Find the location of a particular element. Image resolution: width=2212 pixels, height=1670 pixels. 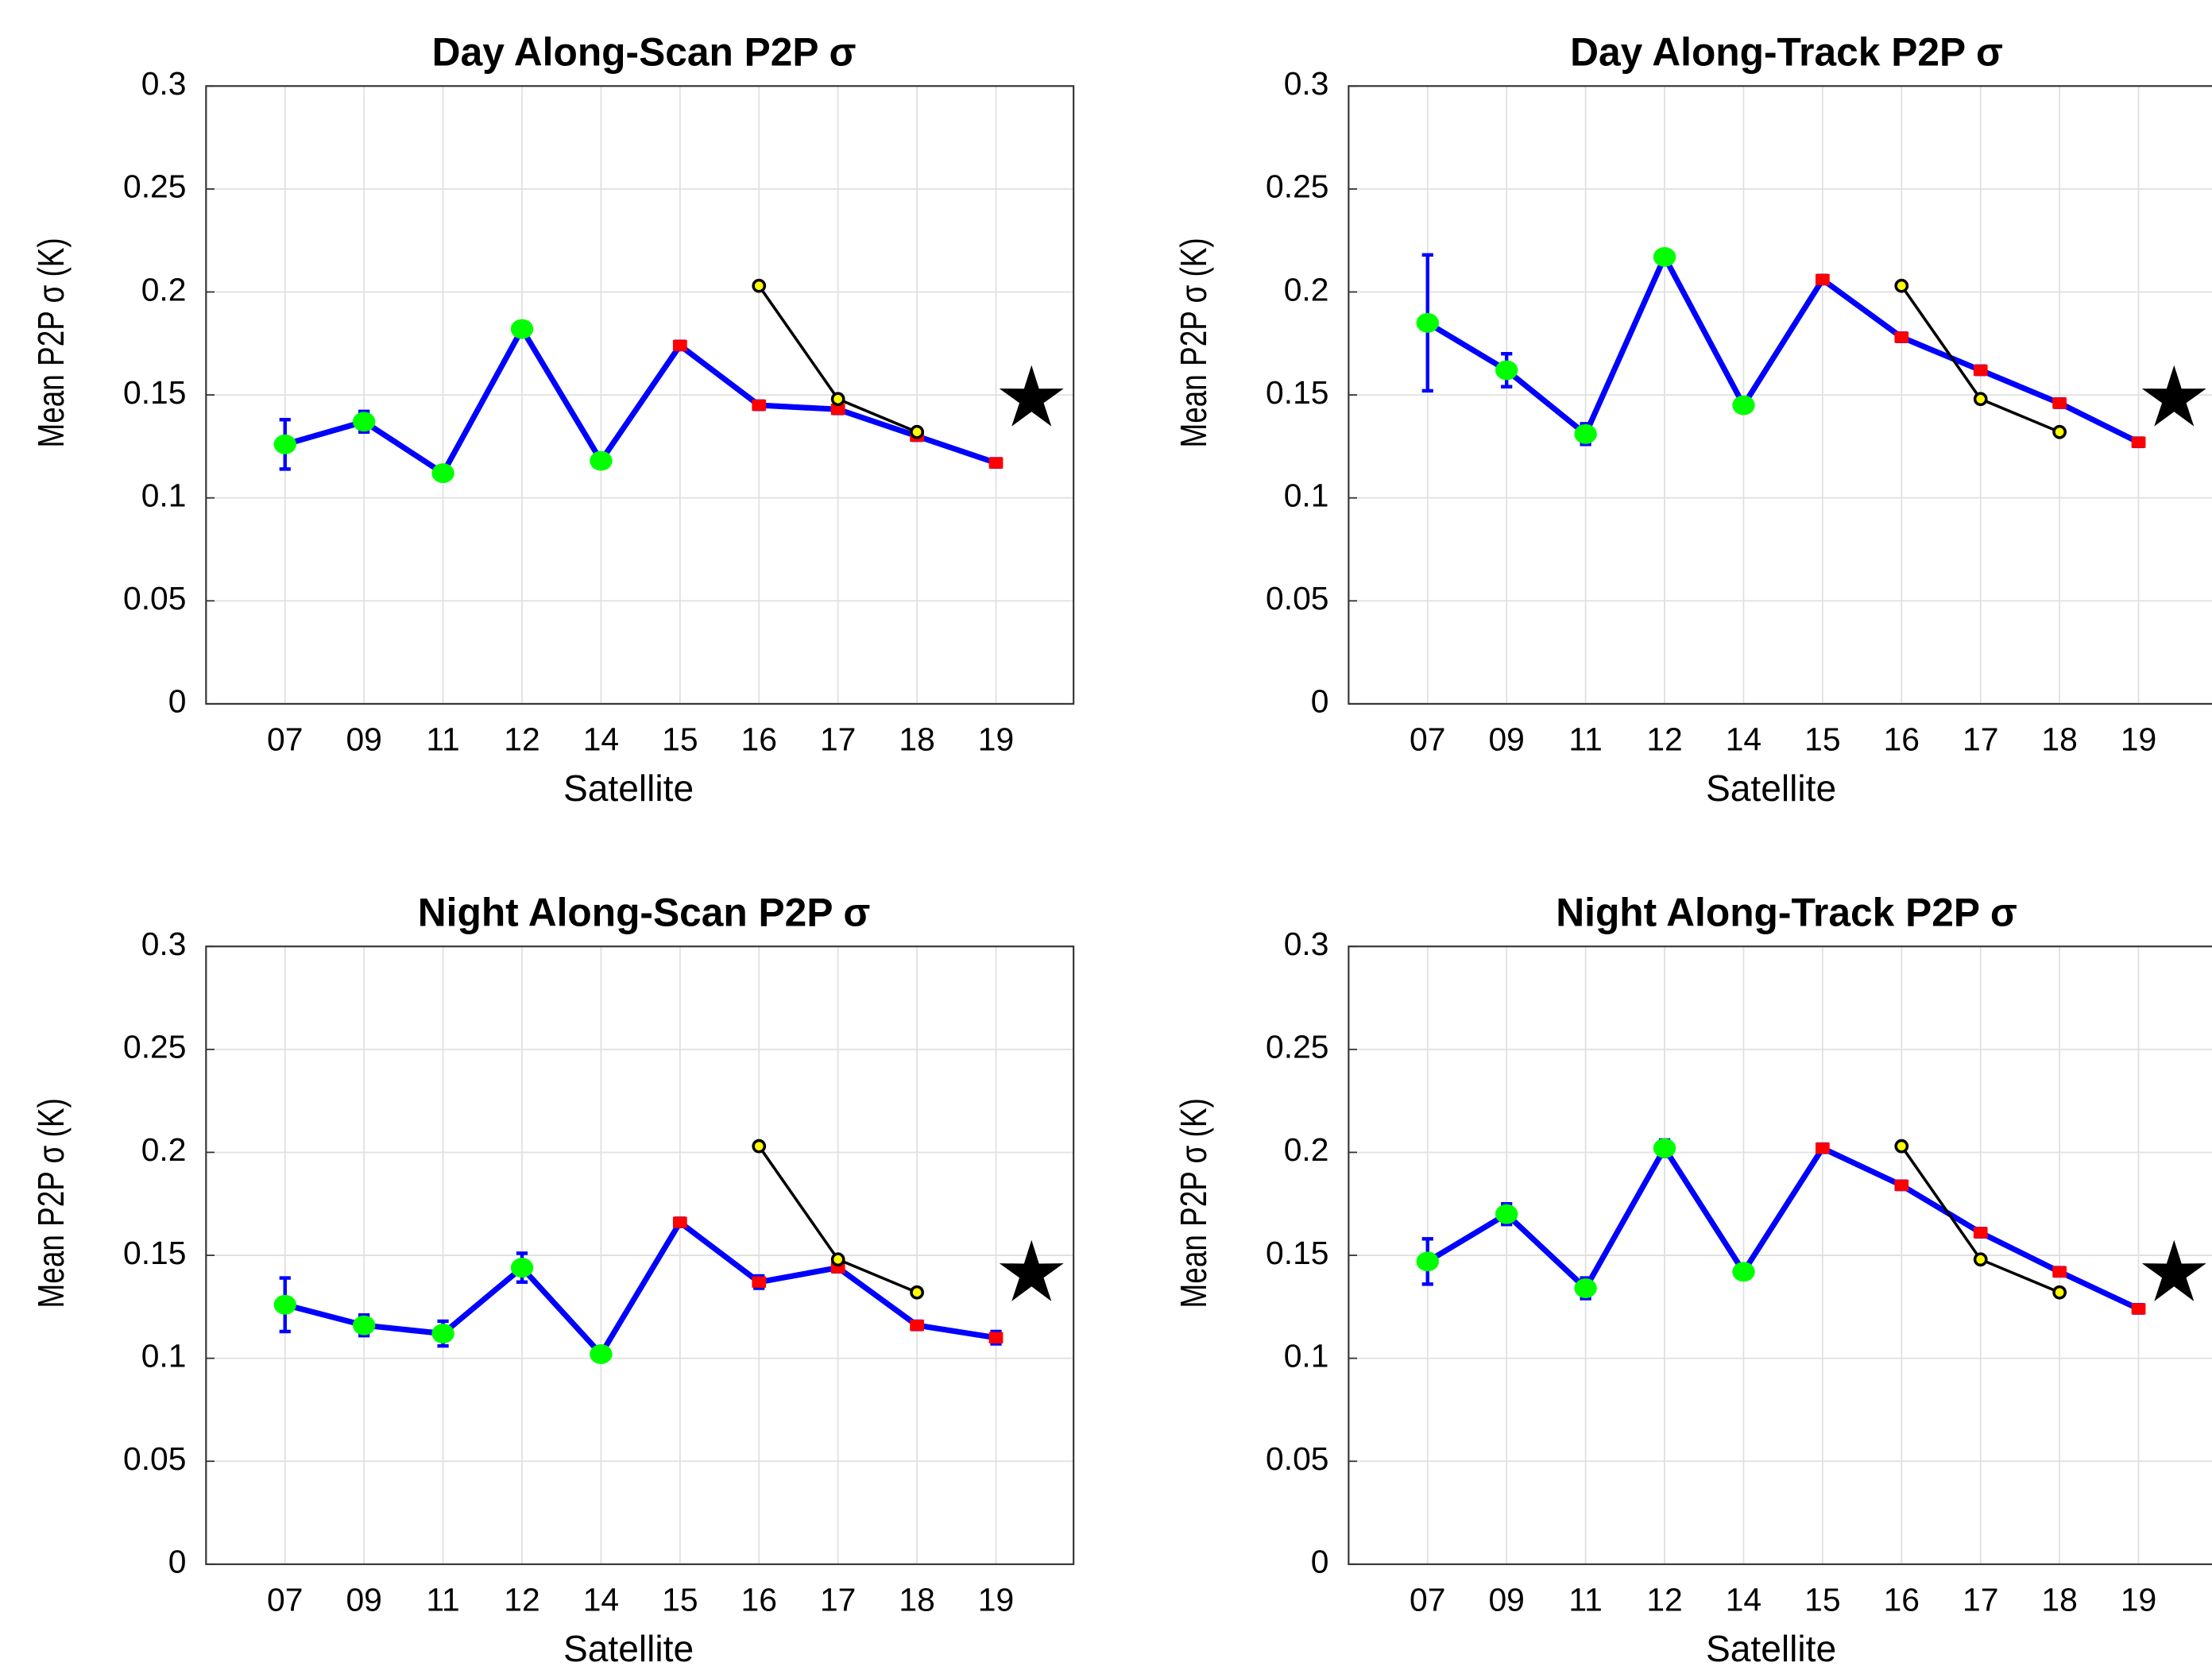

chart-title: Night Along-Track P2P σ is located at coordinates (1786, 912).